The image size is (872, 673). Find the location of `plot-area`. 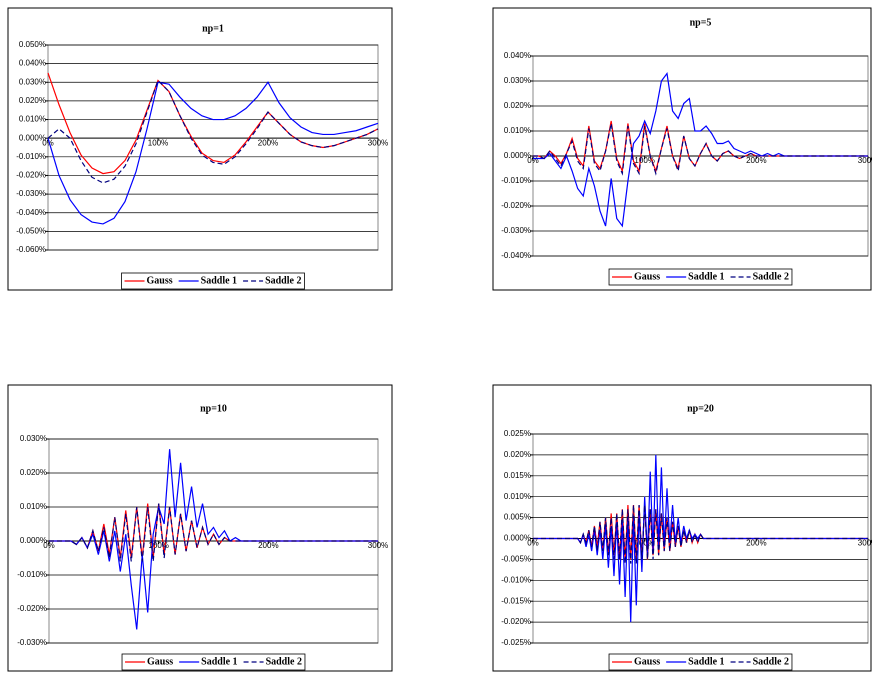

plot-area is located at coordinates (213, 147).